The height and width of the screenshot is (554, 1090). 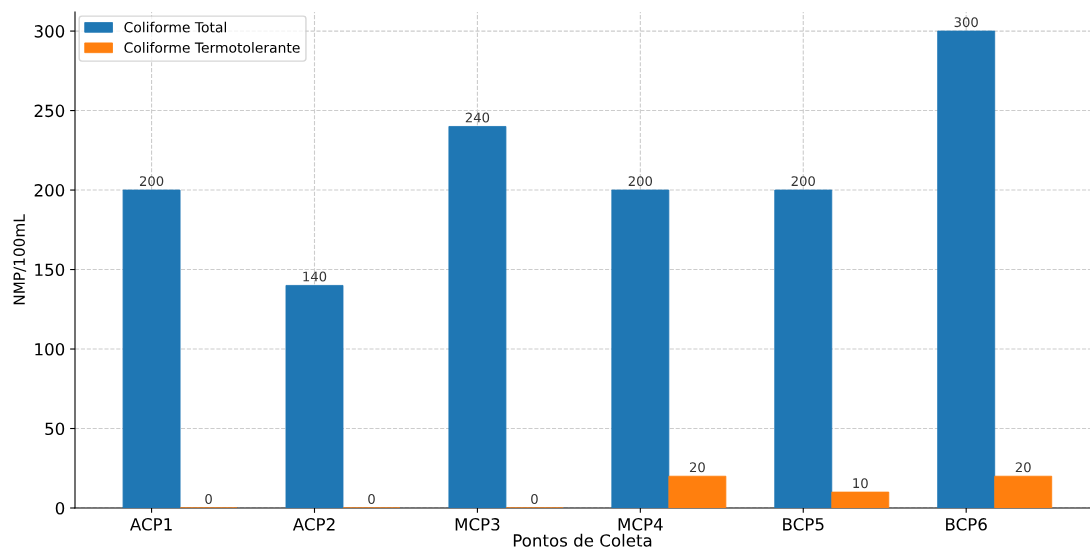 I want to click on y-axis-title: NMP/100mL, so click(x=20, y=259).